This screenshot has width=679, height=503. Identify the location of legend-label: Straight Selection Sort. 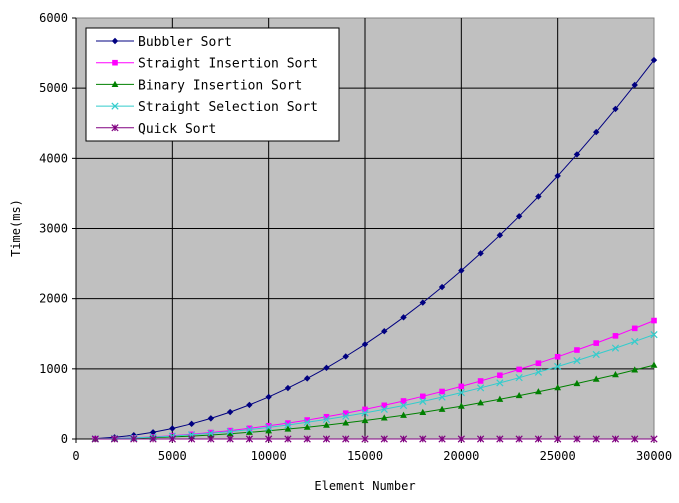
(228, 107).